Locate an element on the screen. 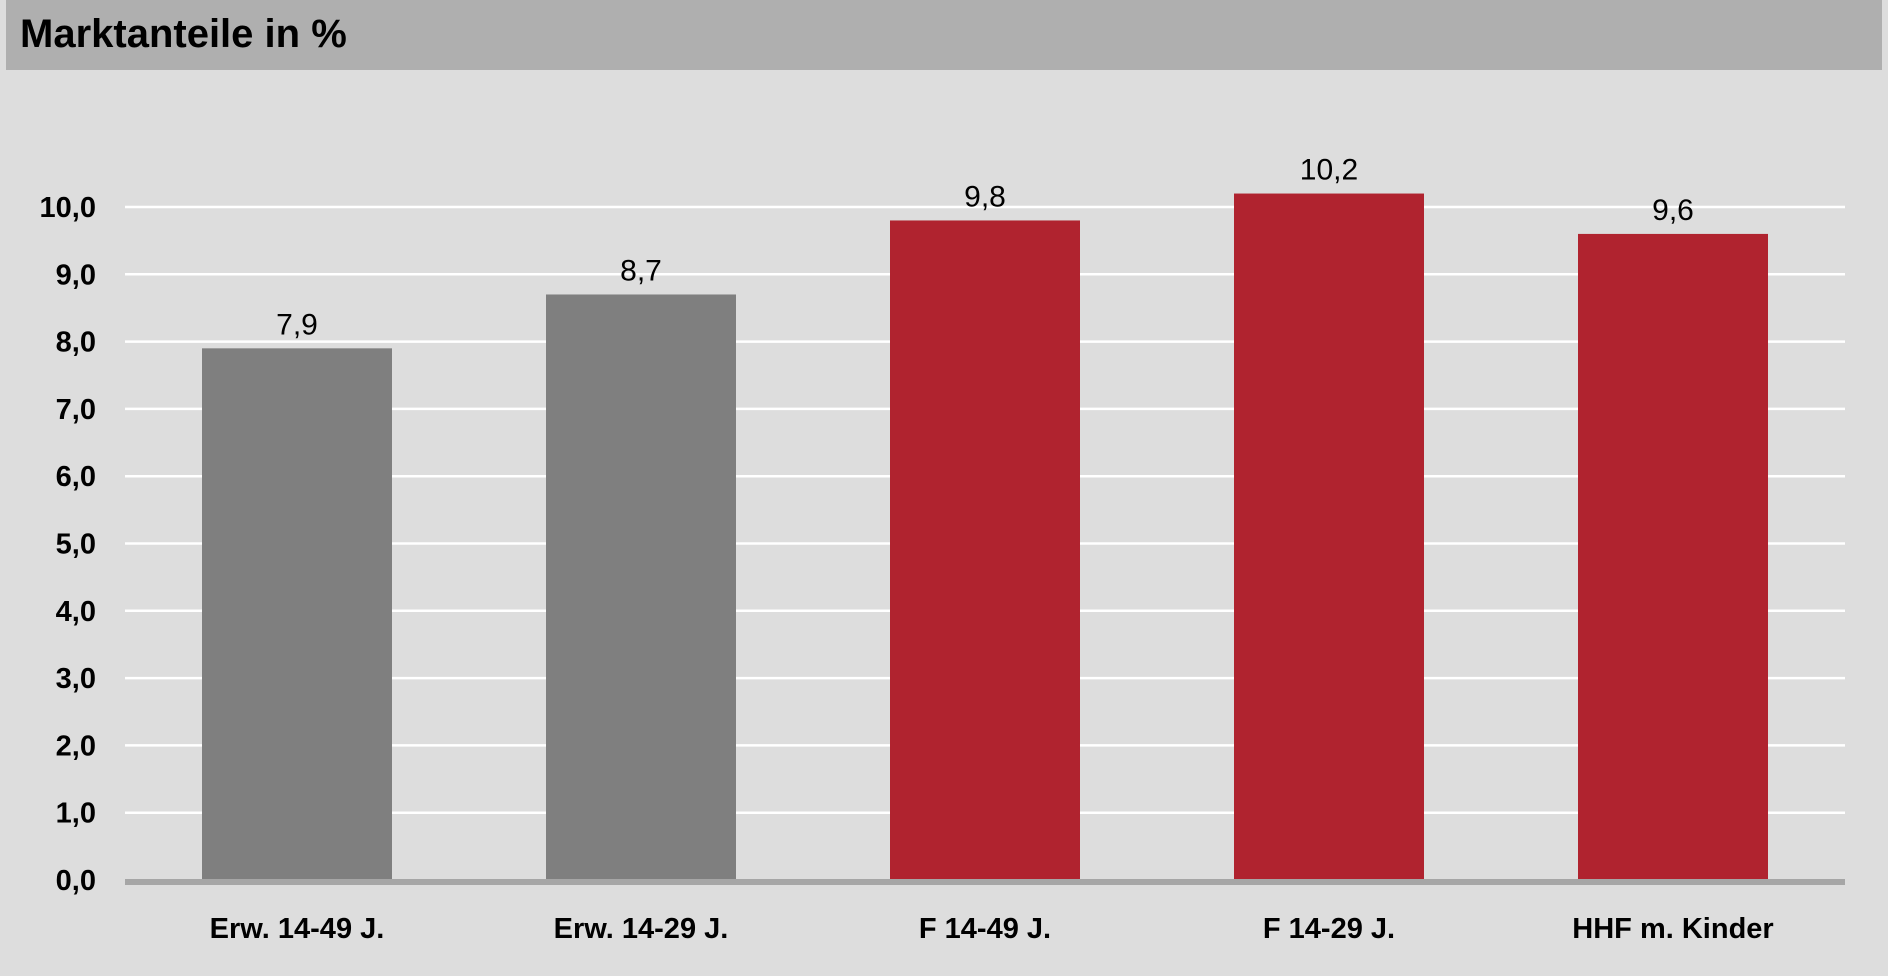 This screenshot has width=1888, height=976. y-tick-label: 1,0 is located at coordinates (76, 814).